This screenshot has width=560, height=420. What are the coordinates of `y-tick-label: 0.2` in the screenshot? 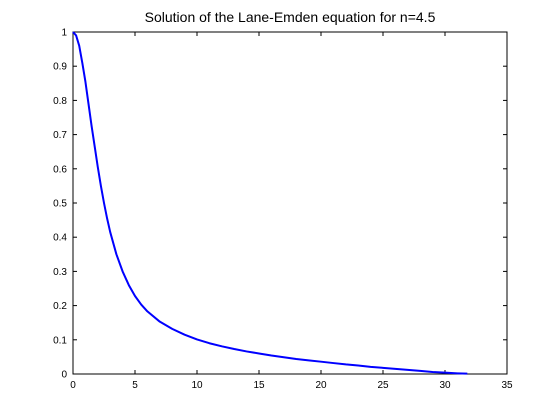 It's located at (60, 306).